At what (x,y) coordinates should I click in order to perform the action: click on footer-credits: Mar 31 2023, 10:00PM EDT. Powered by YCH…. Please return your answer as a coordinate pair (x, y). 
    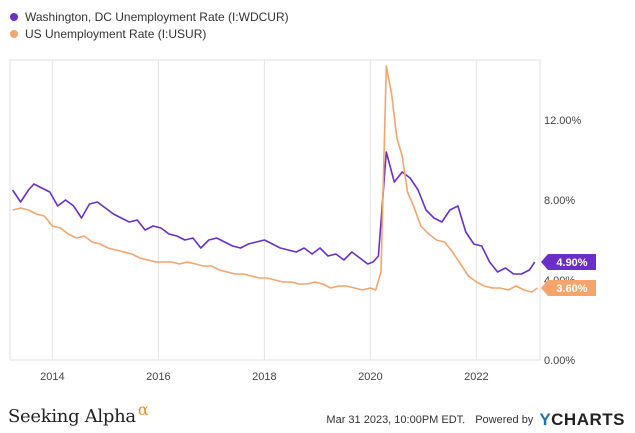
    Looking at the image, I should click on (475, 420).